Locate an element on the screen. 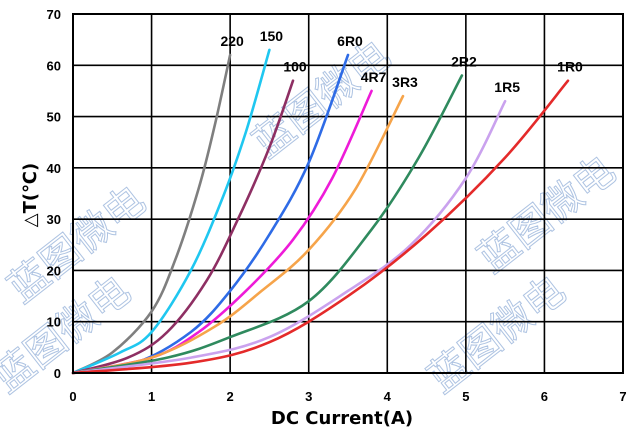 This screenshot has width=640, height=432. x-tick-label: 6 is located at coordinates (544, 396).